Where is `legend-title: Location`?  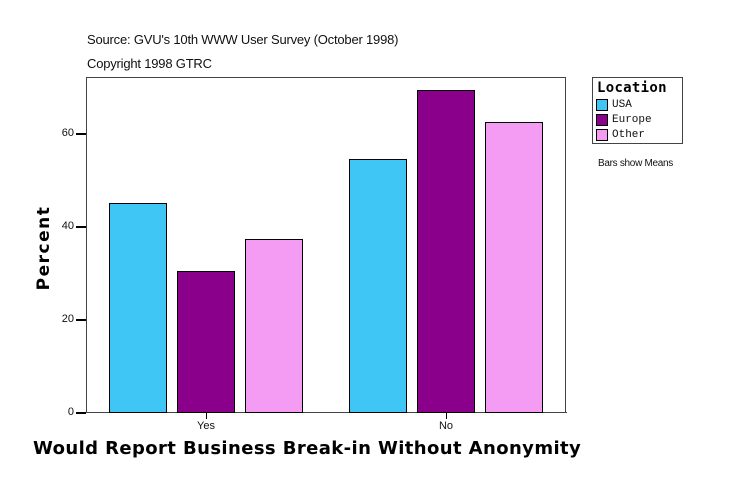 legend-title: Location is located at coordinates (632, 88).